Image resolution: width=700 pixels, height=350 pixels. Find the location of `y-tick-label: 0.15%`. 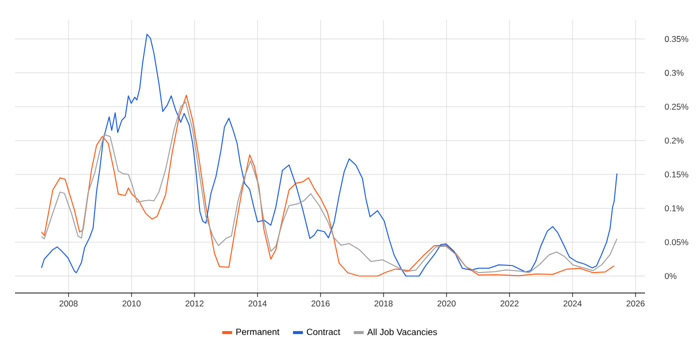

y-tick-label: 0.15% is located at coordinates (676, 174).